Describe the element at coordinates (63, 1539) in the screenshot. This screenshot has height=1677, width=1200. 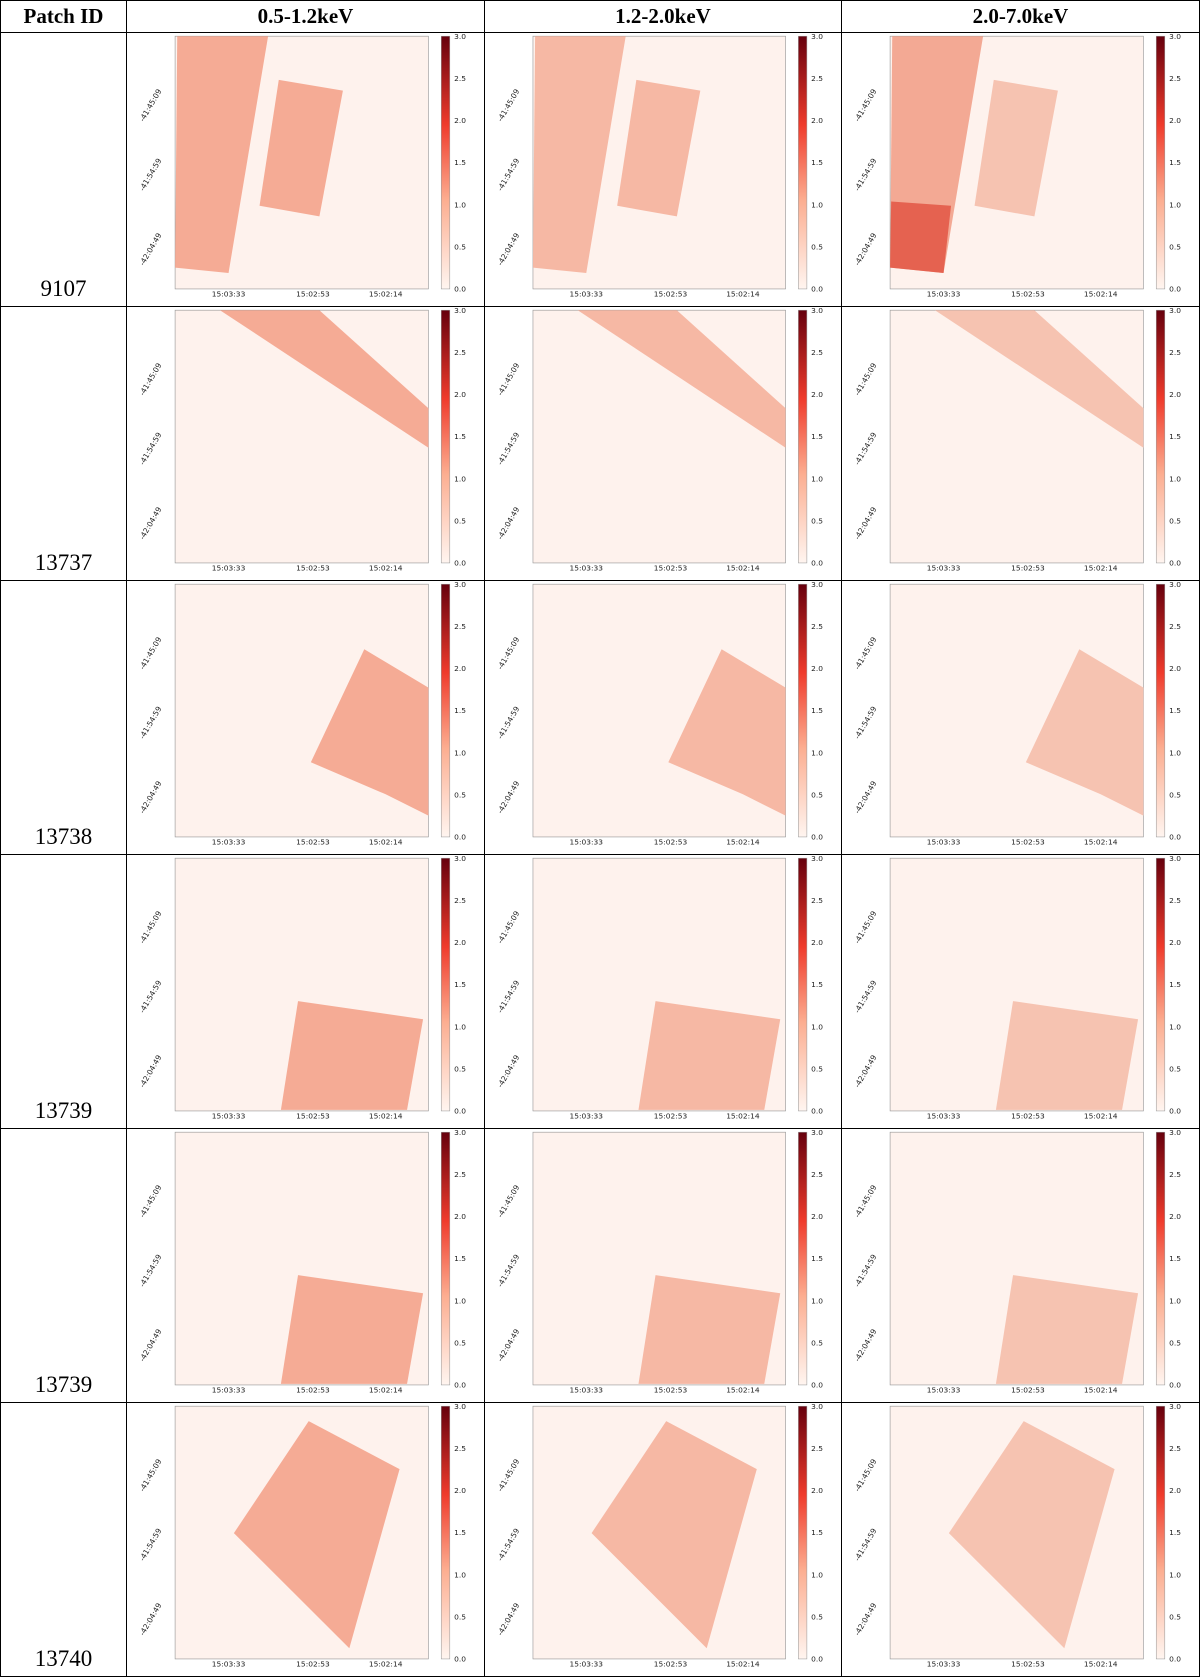
I see `patch-id-cell: 13740` at that location.